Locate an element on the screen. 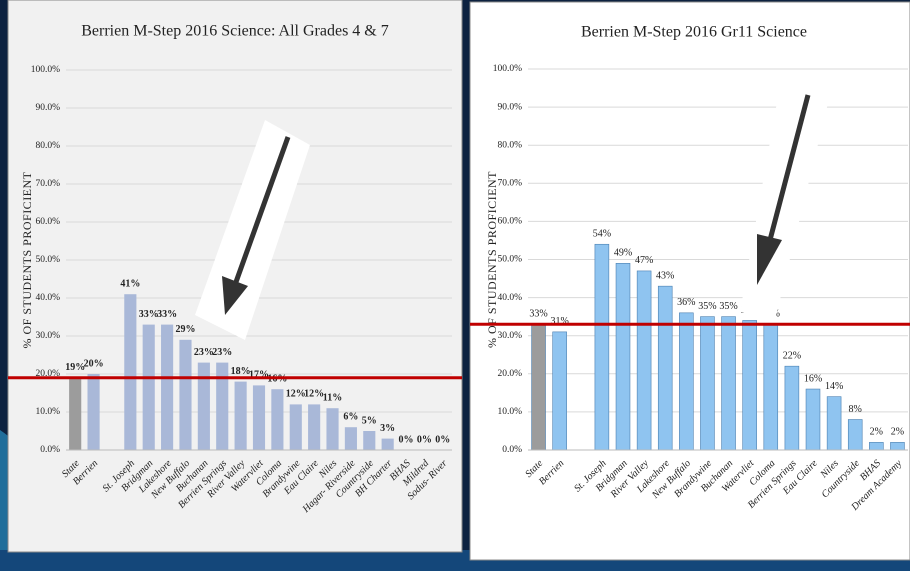 This screenshot has width=910, height=571. data-label: 41% is located at coordinates (130, 283).